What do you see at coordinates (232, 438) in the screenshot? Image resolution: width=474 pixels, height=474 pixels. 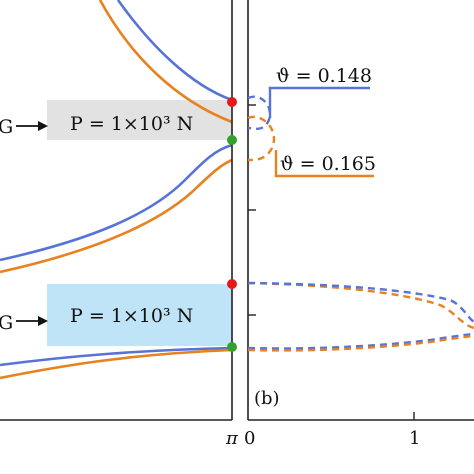 I see `x-tick-label-pi: π` at bounding box center [232, 438].